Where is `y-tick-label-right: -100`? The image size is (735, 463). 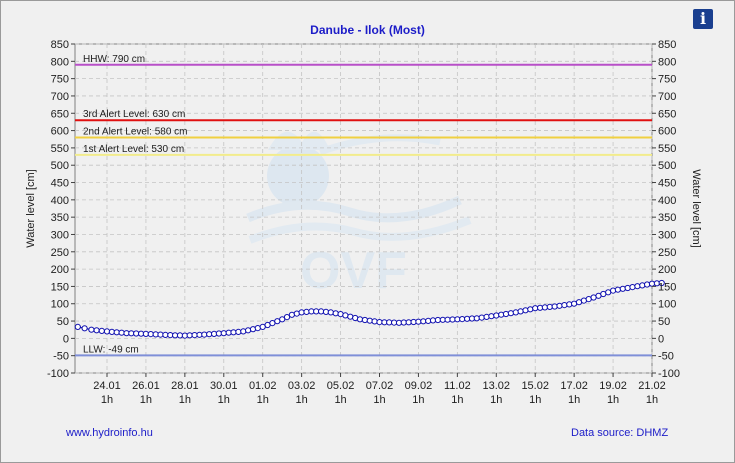
y-tick-label-right: -100 is located at coordinates (669, 374).